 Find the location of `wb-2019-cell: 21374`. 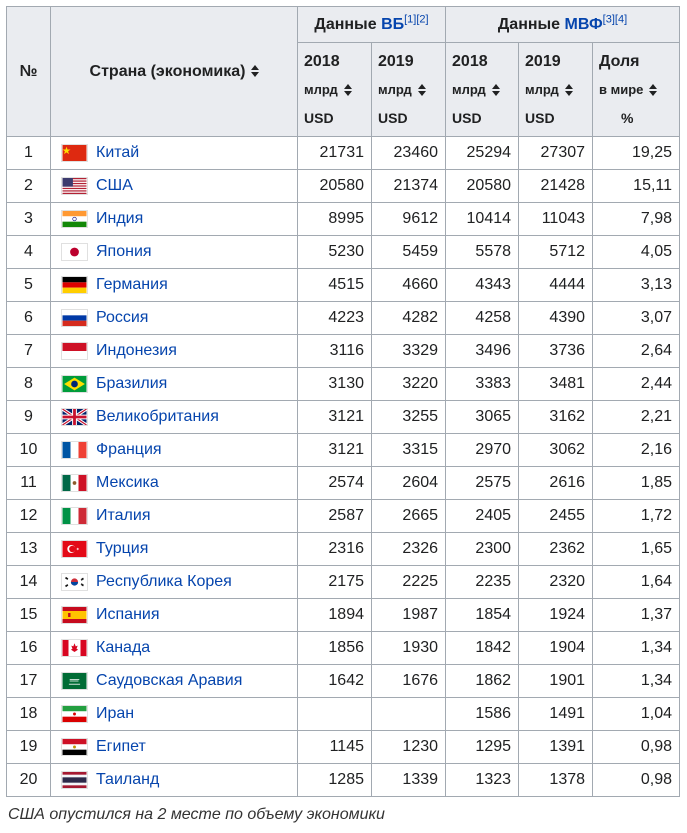

wb-2019-cell: 21374 is located at coordinates (408, 186).